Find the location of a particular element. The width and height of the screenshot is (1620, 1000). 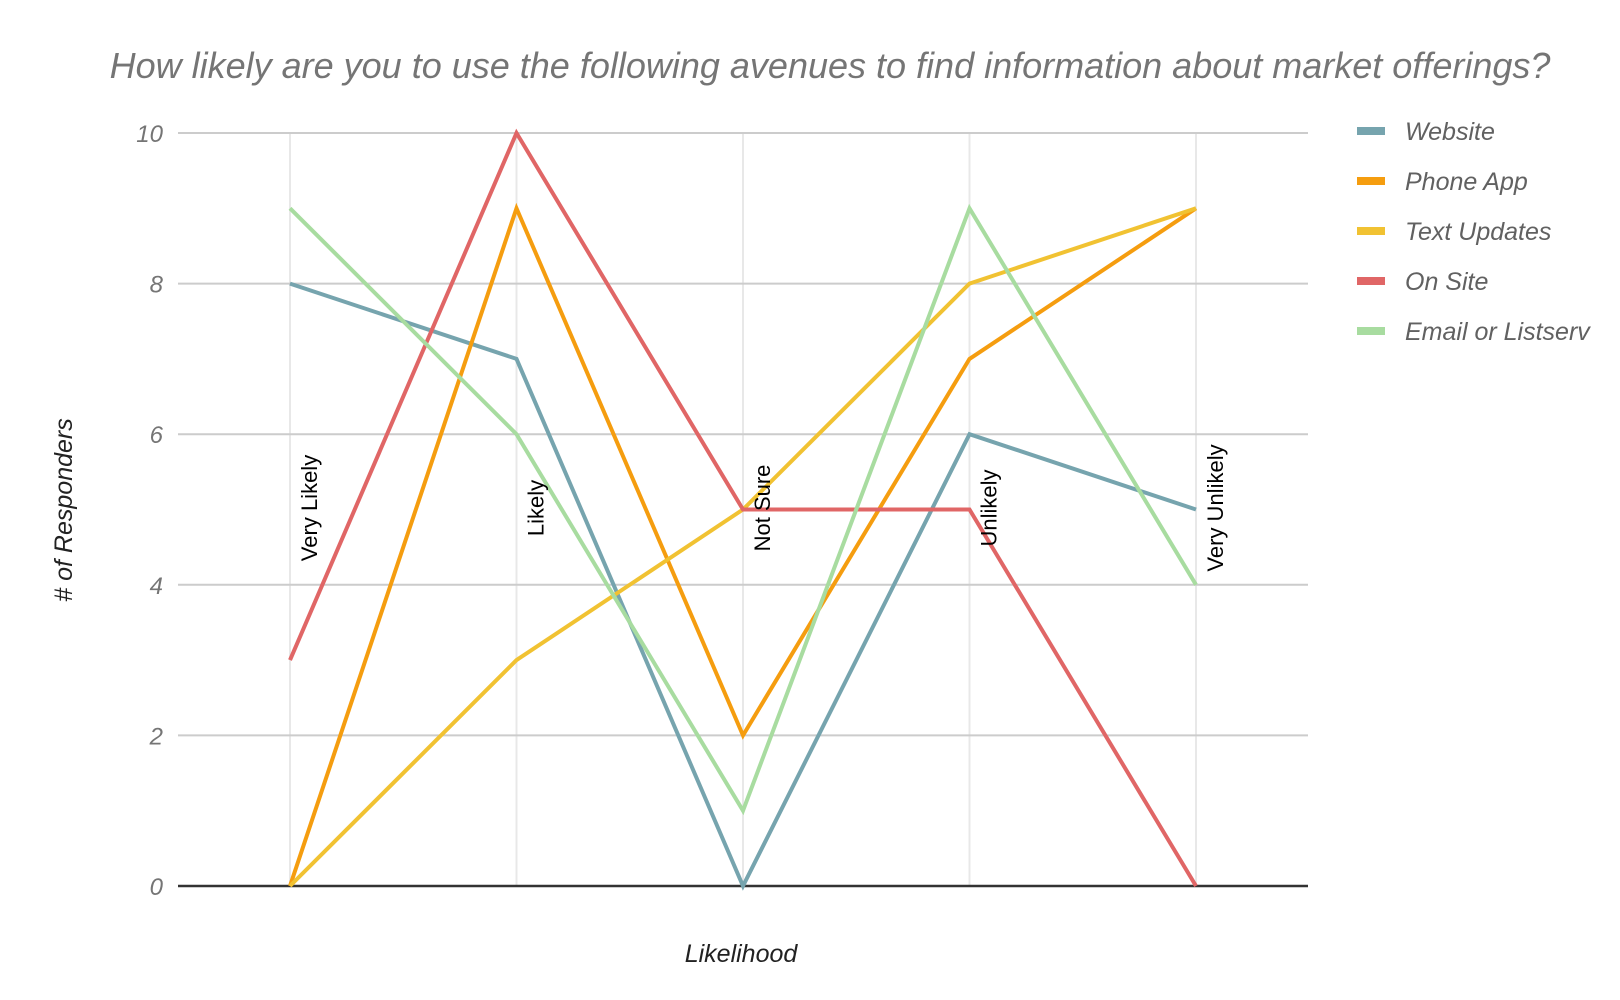

y-axis-title: # of Responders is located at coordinates (64, 509).